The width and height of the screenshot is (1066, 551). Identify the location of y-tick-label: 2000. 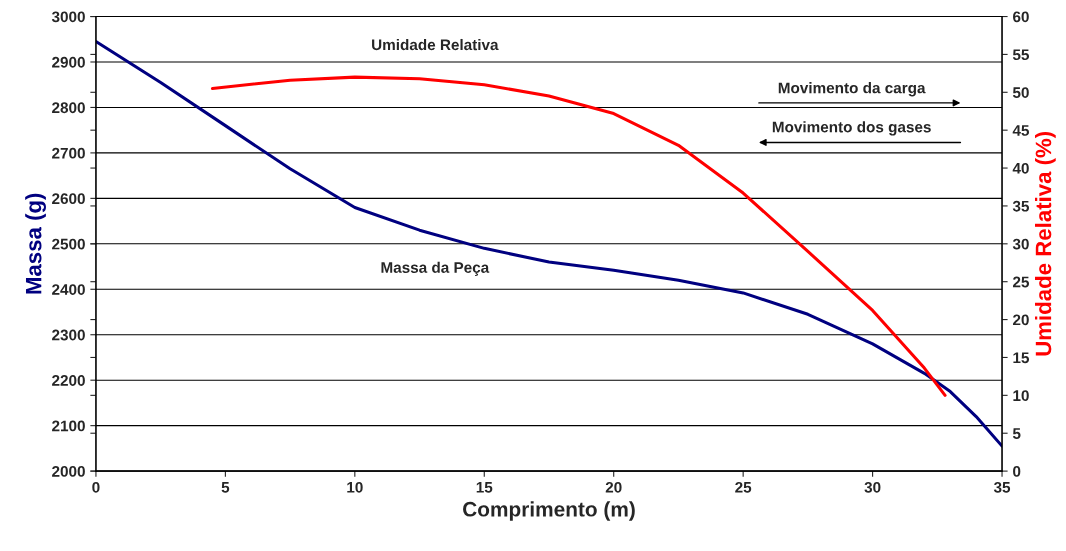
(68, 471).